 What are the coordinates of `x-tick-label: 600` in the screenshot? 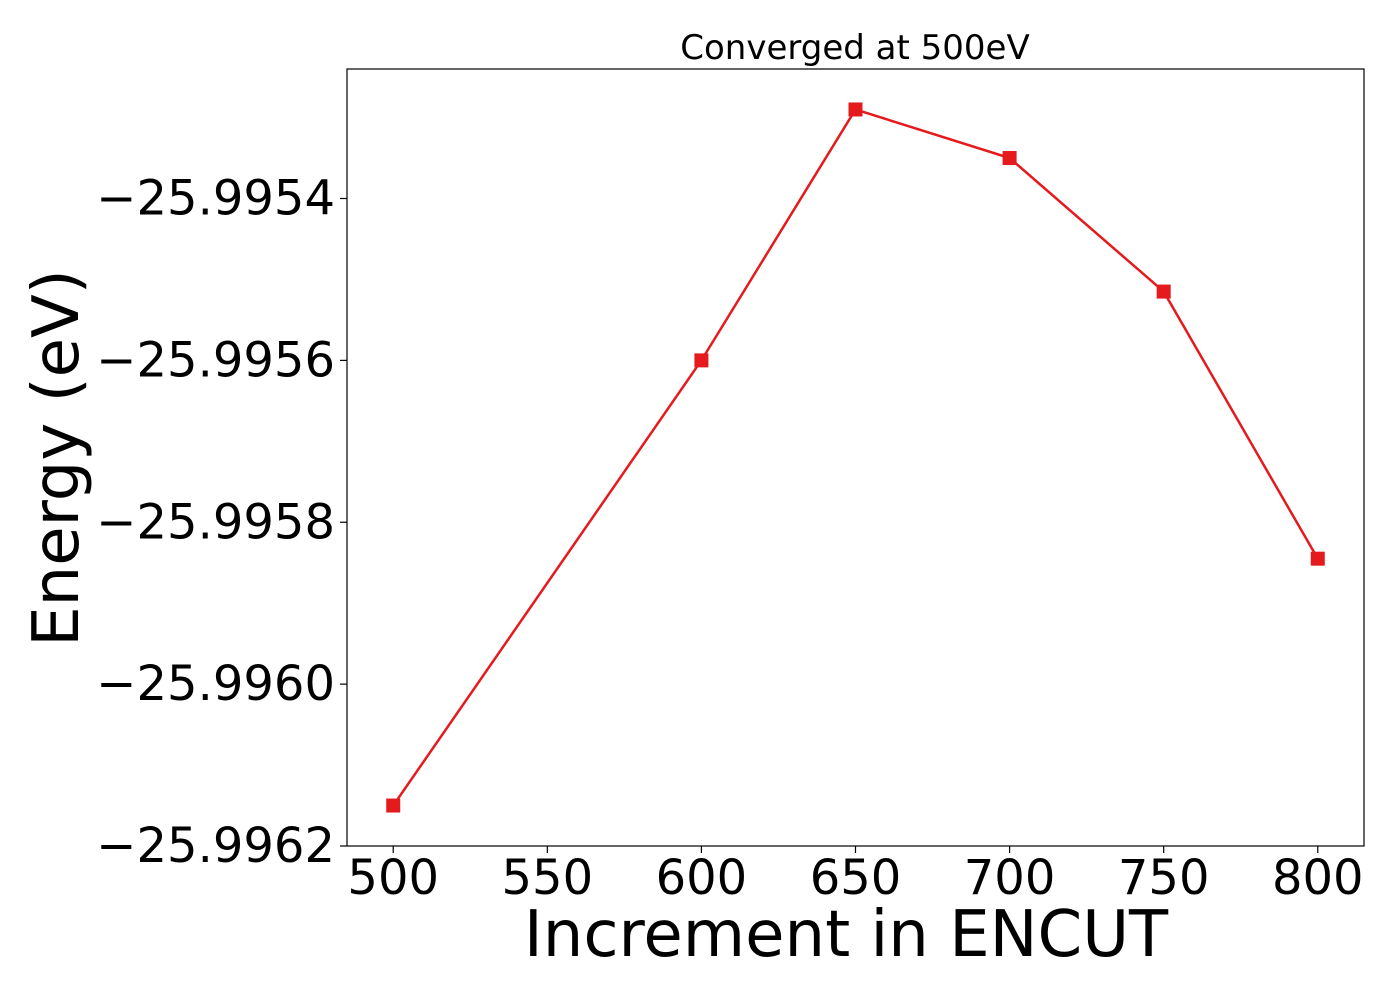 It's located at (702, 878).